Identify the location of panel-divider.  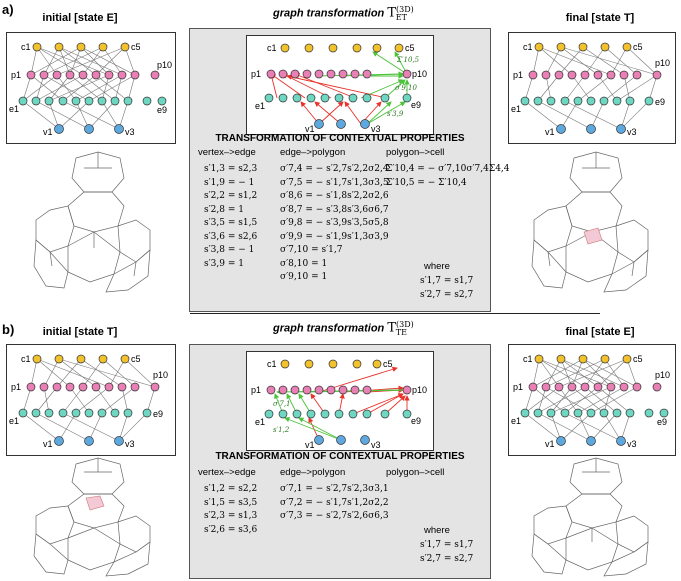
(395, 313).